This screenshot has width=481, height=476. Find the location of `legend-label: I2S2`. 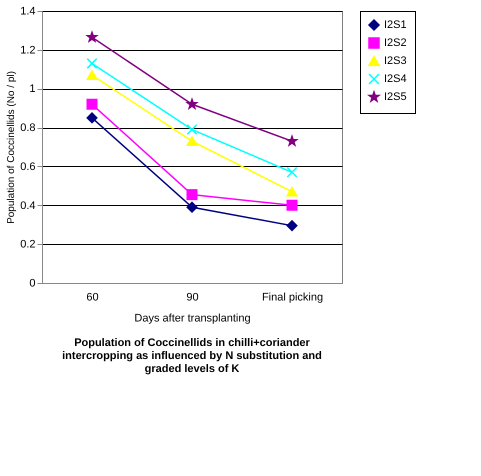

legend-label: I2S2 is located at coordinates (395, 43).